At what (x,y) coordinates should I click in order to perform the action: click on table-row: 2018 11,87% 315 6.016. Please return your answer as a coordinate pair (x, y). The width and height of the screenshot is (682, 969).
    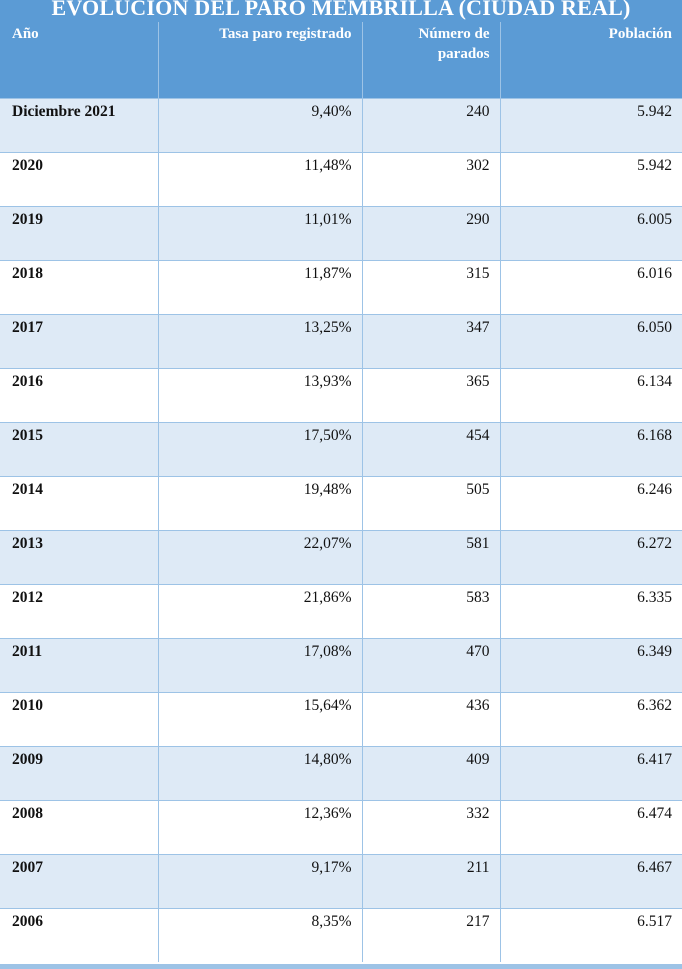
    Looking at the image, I should click on (341, 286).